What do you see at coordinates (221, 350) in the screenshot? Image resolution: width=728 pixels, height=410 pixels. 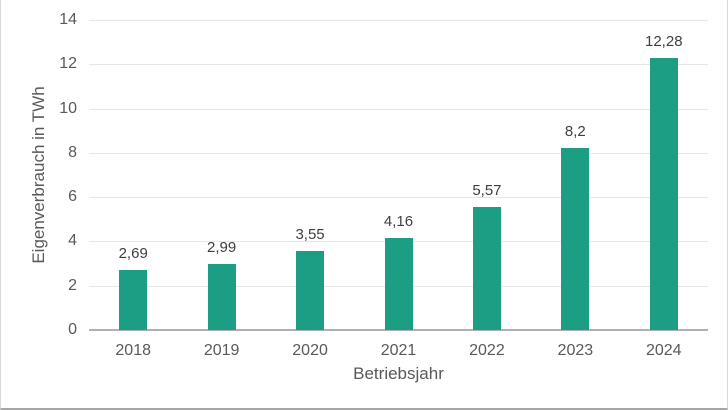 I see `x-tick-label-2019: 2019` at bounding box center [221, 350].